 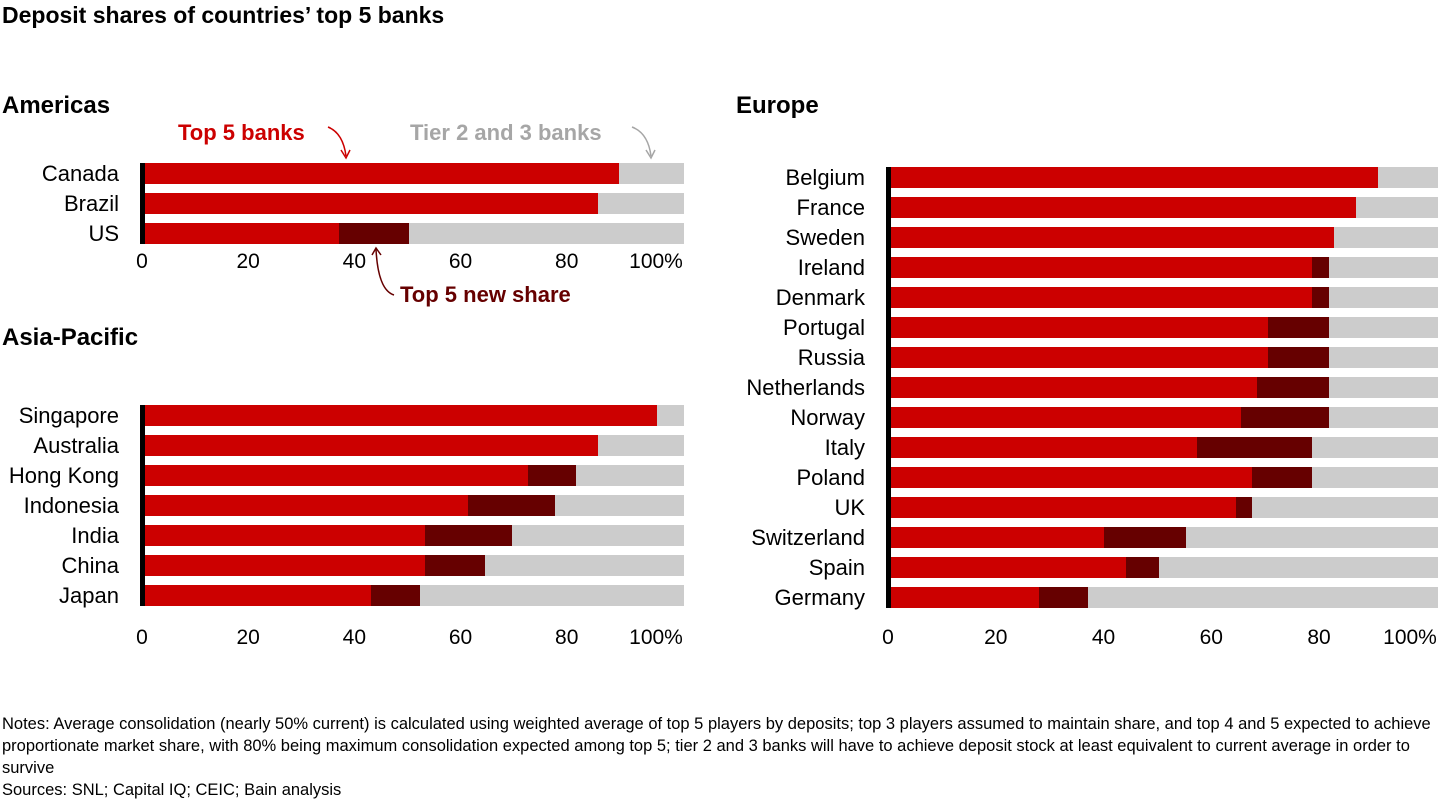 What do you see at coordinates (808, 537) in the screenshot?
I see `category-label: Switzerland` at bounding box center [808, 537].